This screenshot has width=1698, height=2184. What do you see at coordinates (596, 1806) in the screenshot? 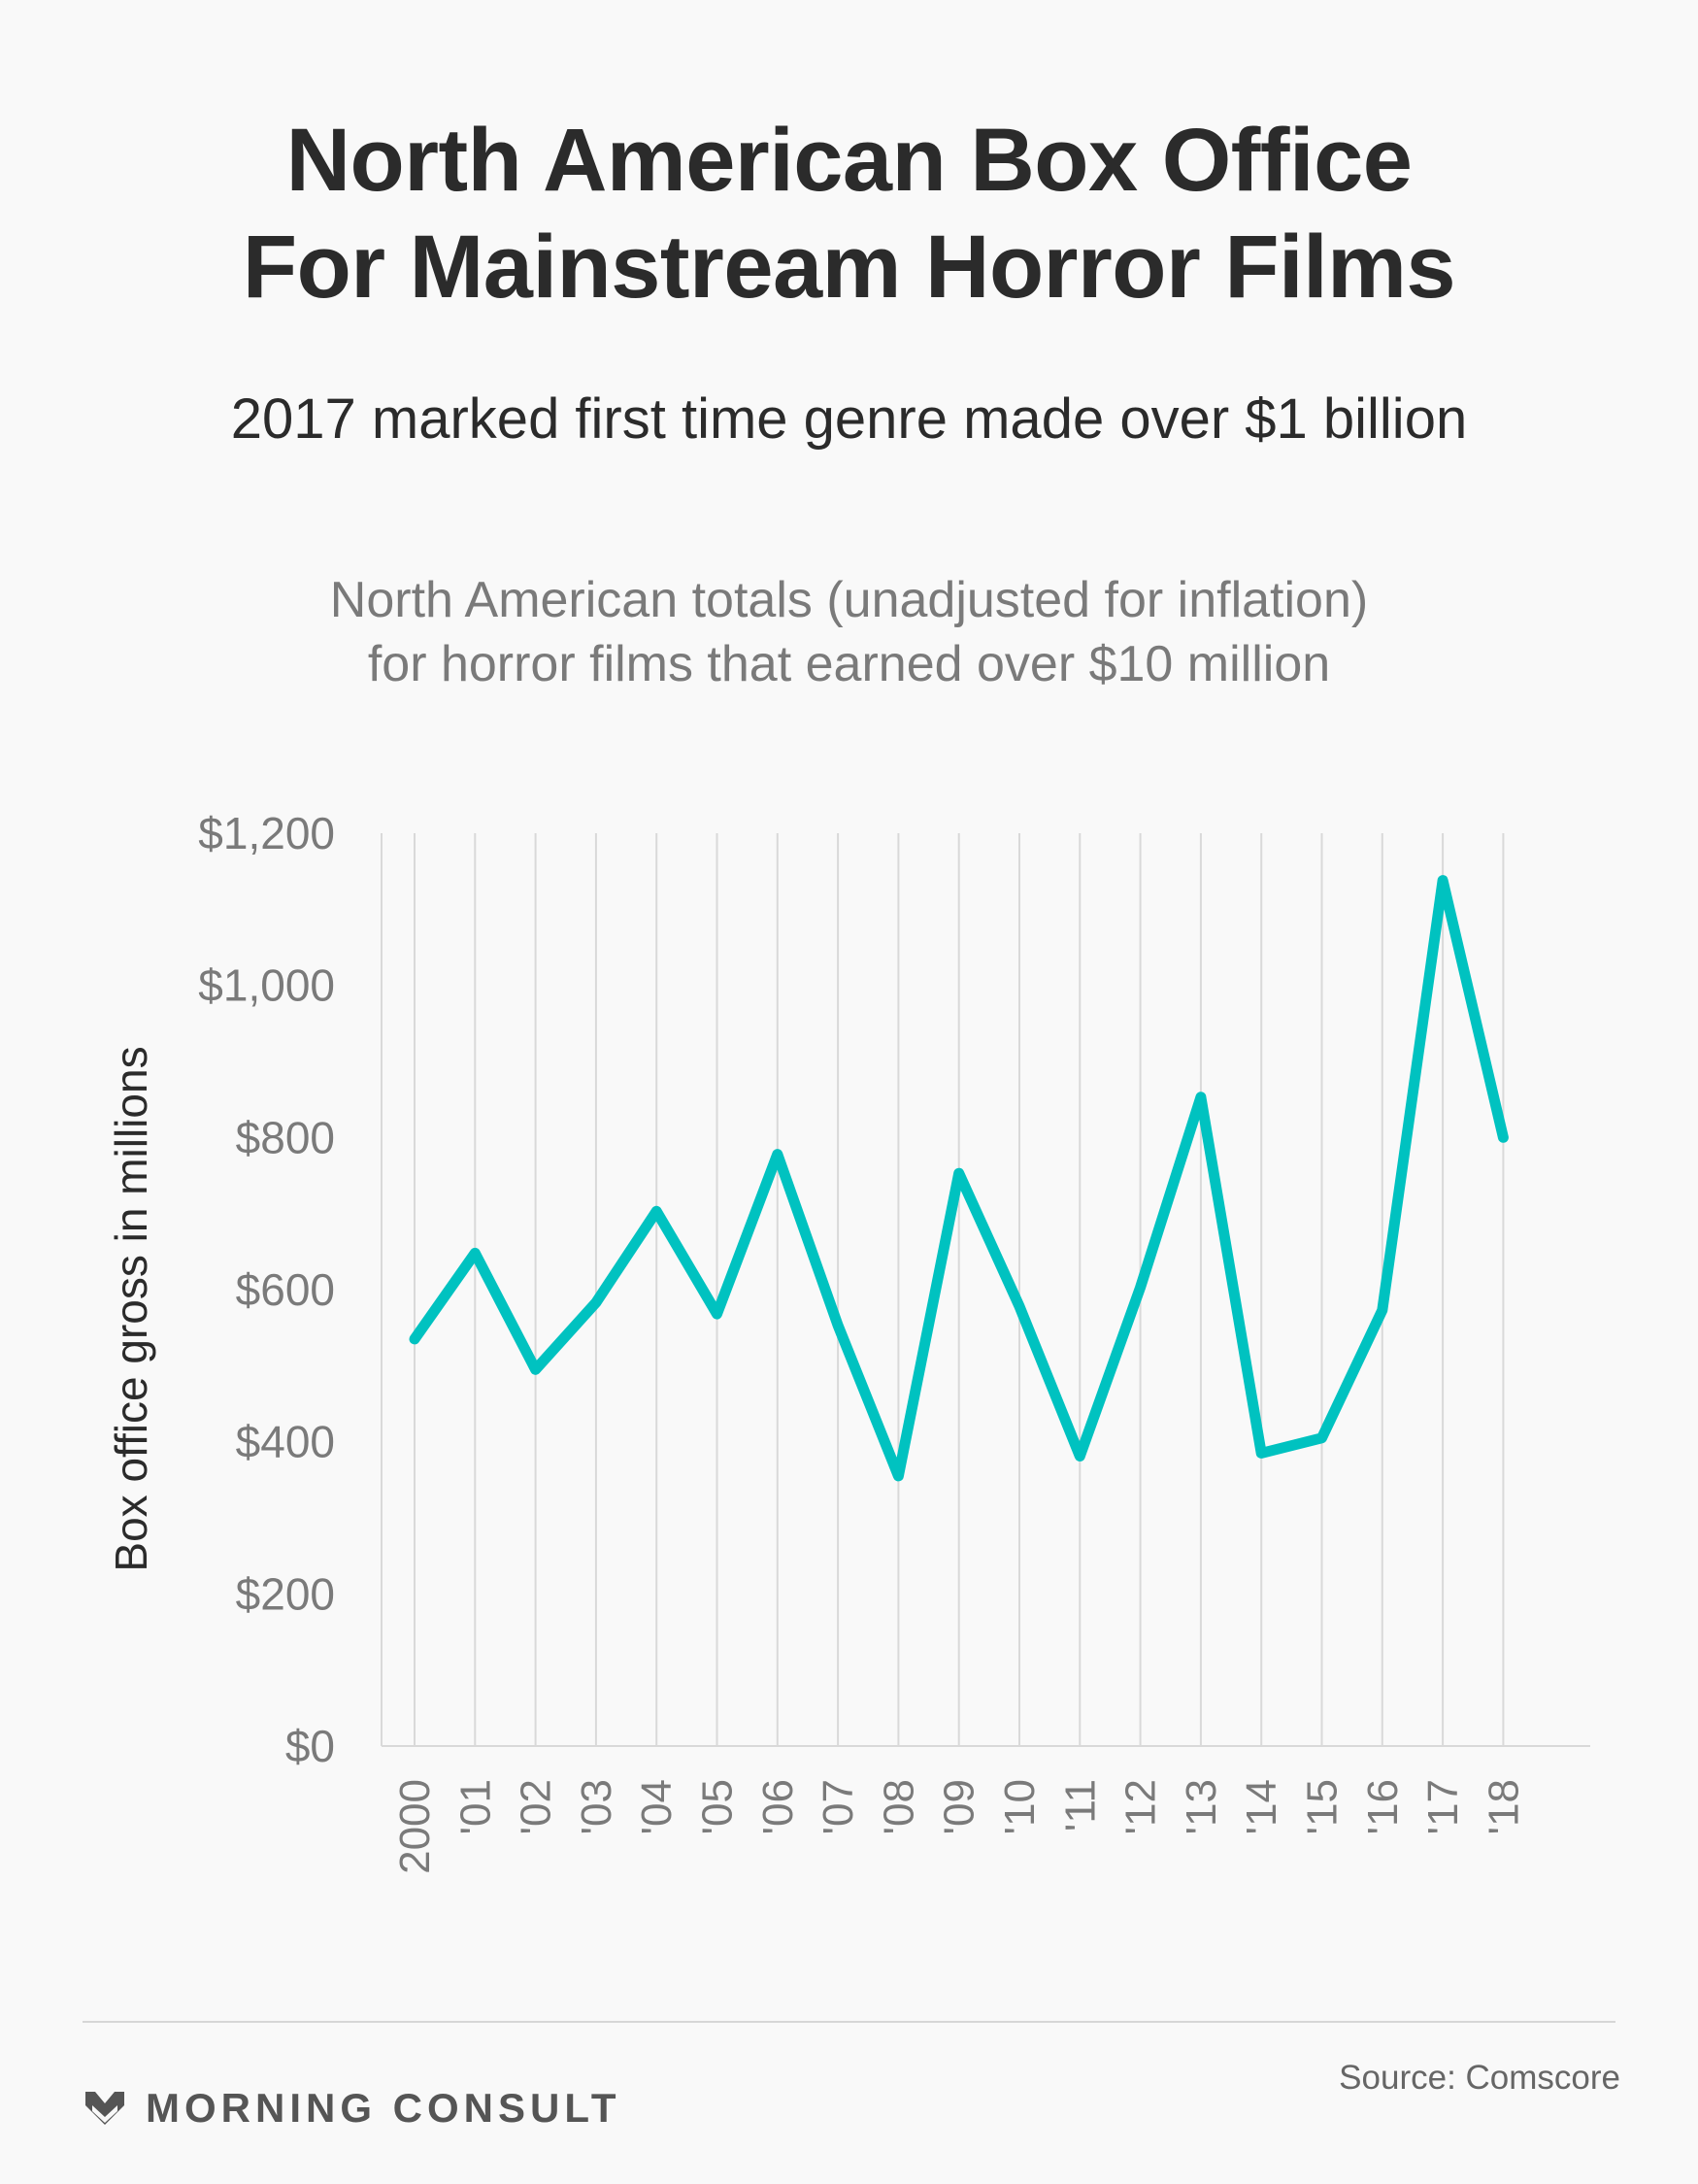
I see `x-tick-label: '03` at bounding box center [596, 1806].